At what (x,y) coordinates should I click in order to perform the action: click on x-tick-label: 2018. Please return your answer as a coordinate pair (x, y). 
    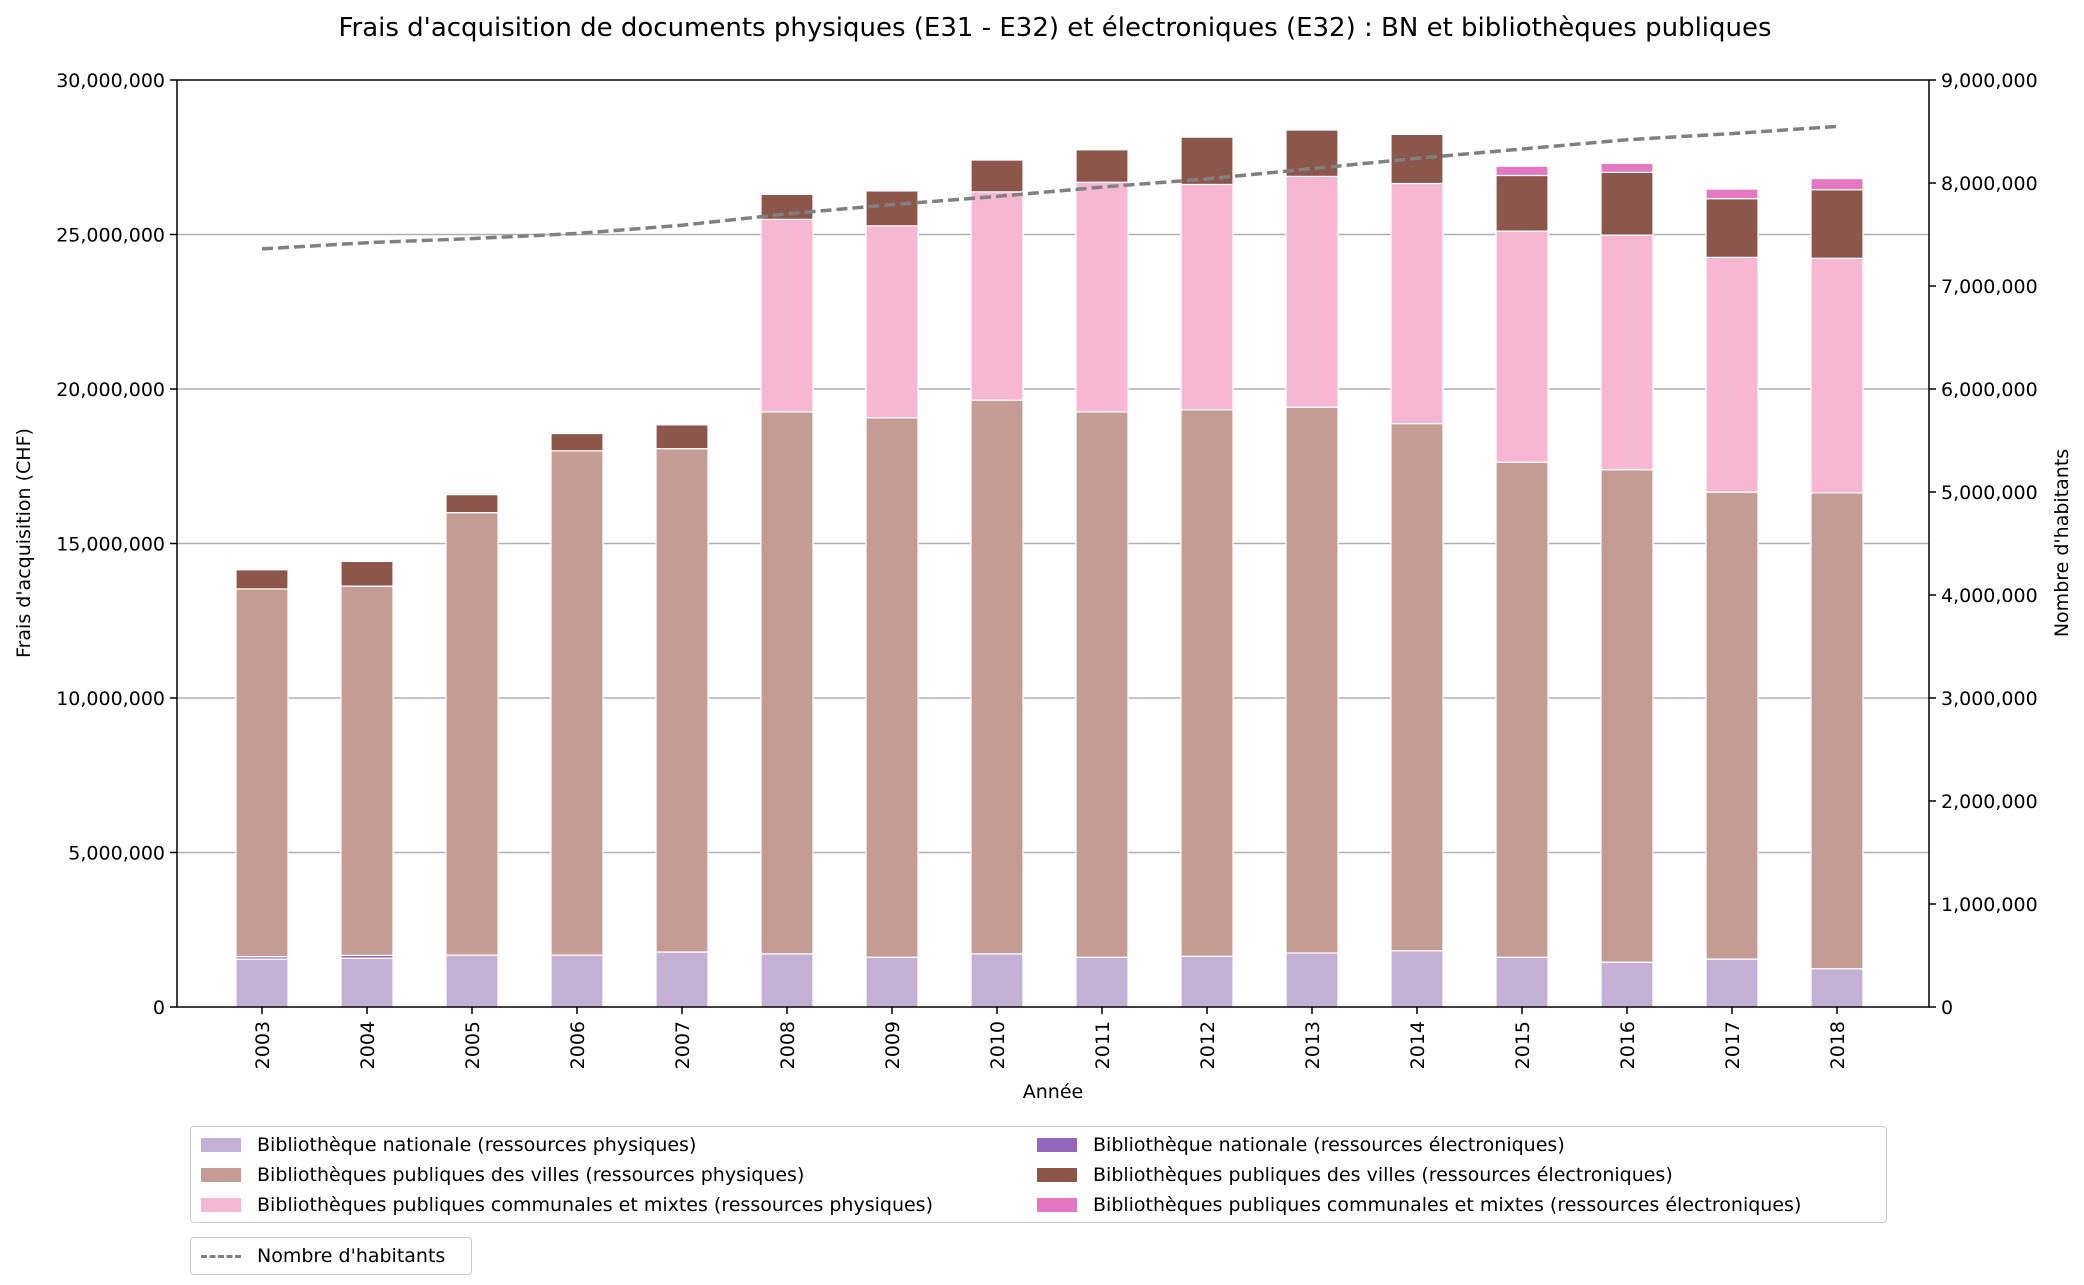
    Looking at the image, I should click on (1838, 1045).